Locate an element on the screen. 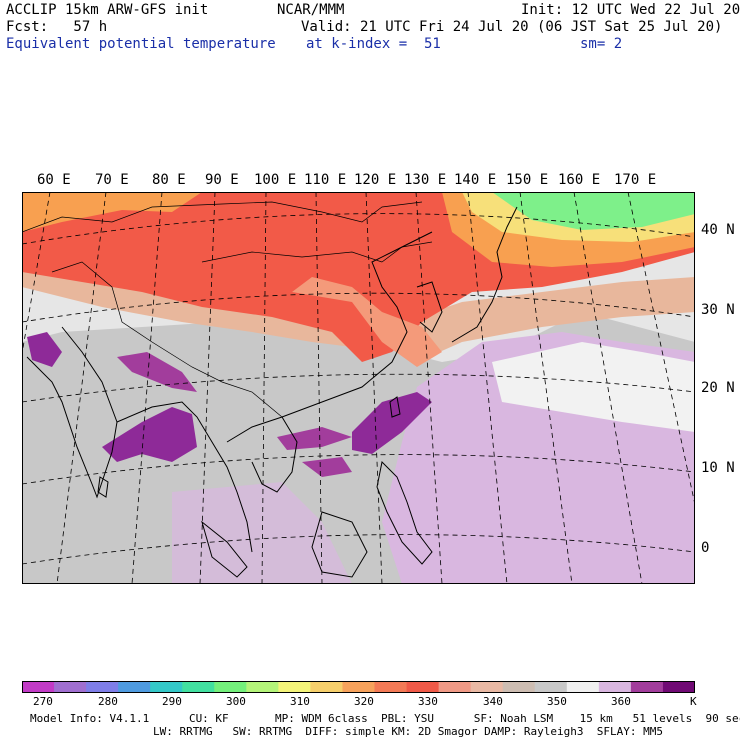 This screenshot has height=740, width=740. colorbar-tick: 340 is located at coordinates (493, 701).